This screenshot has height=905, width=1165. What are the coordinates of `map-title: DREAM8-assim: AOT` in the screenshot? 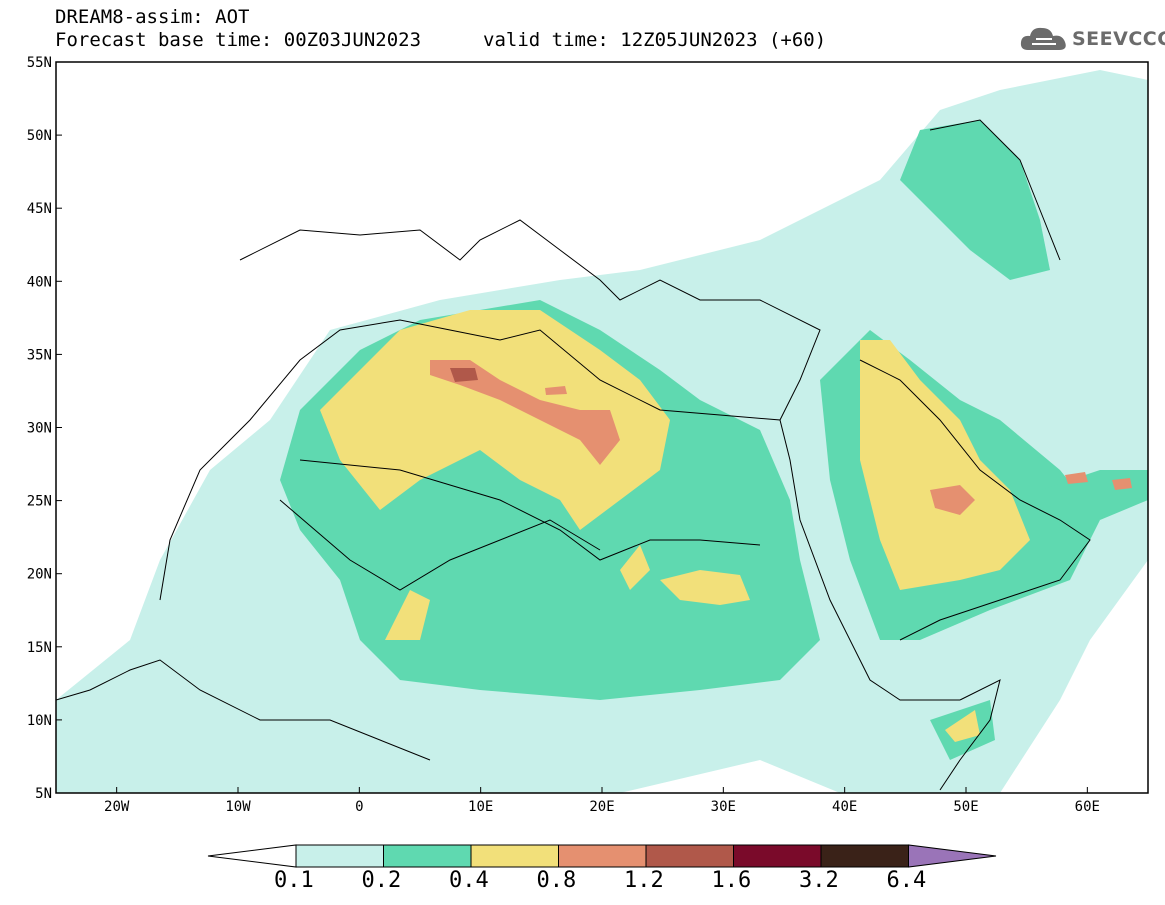 It's located at (152, 17).